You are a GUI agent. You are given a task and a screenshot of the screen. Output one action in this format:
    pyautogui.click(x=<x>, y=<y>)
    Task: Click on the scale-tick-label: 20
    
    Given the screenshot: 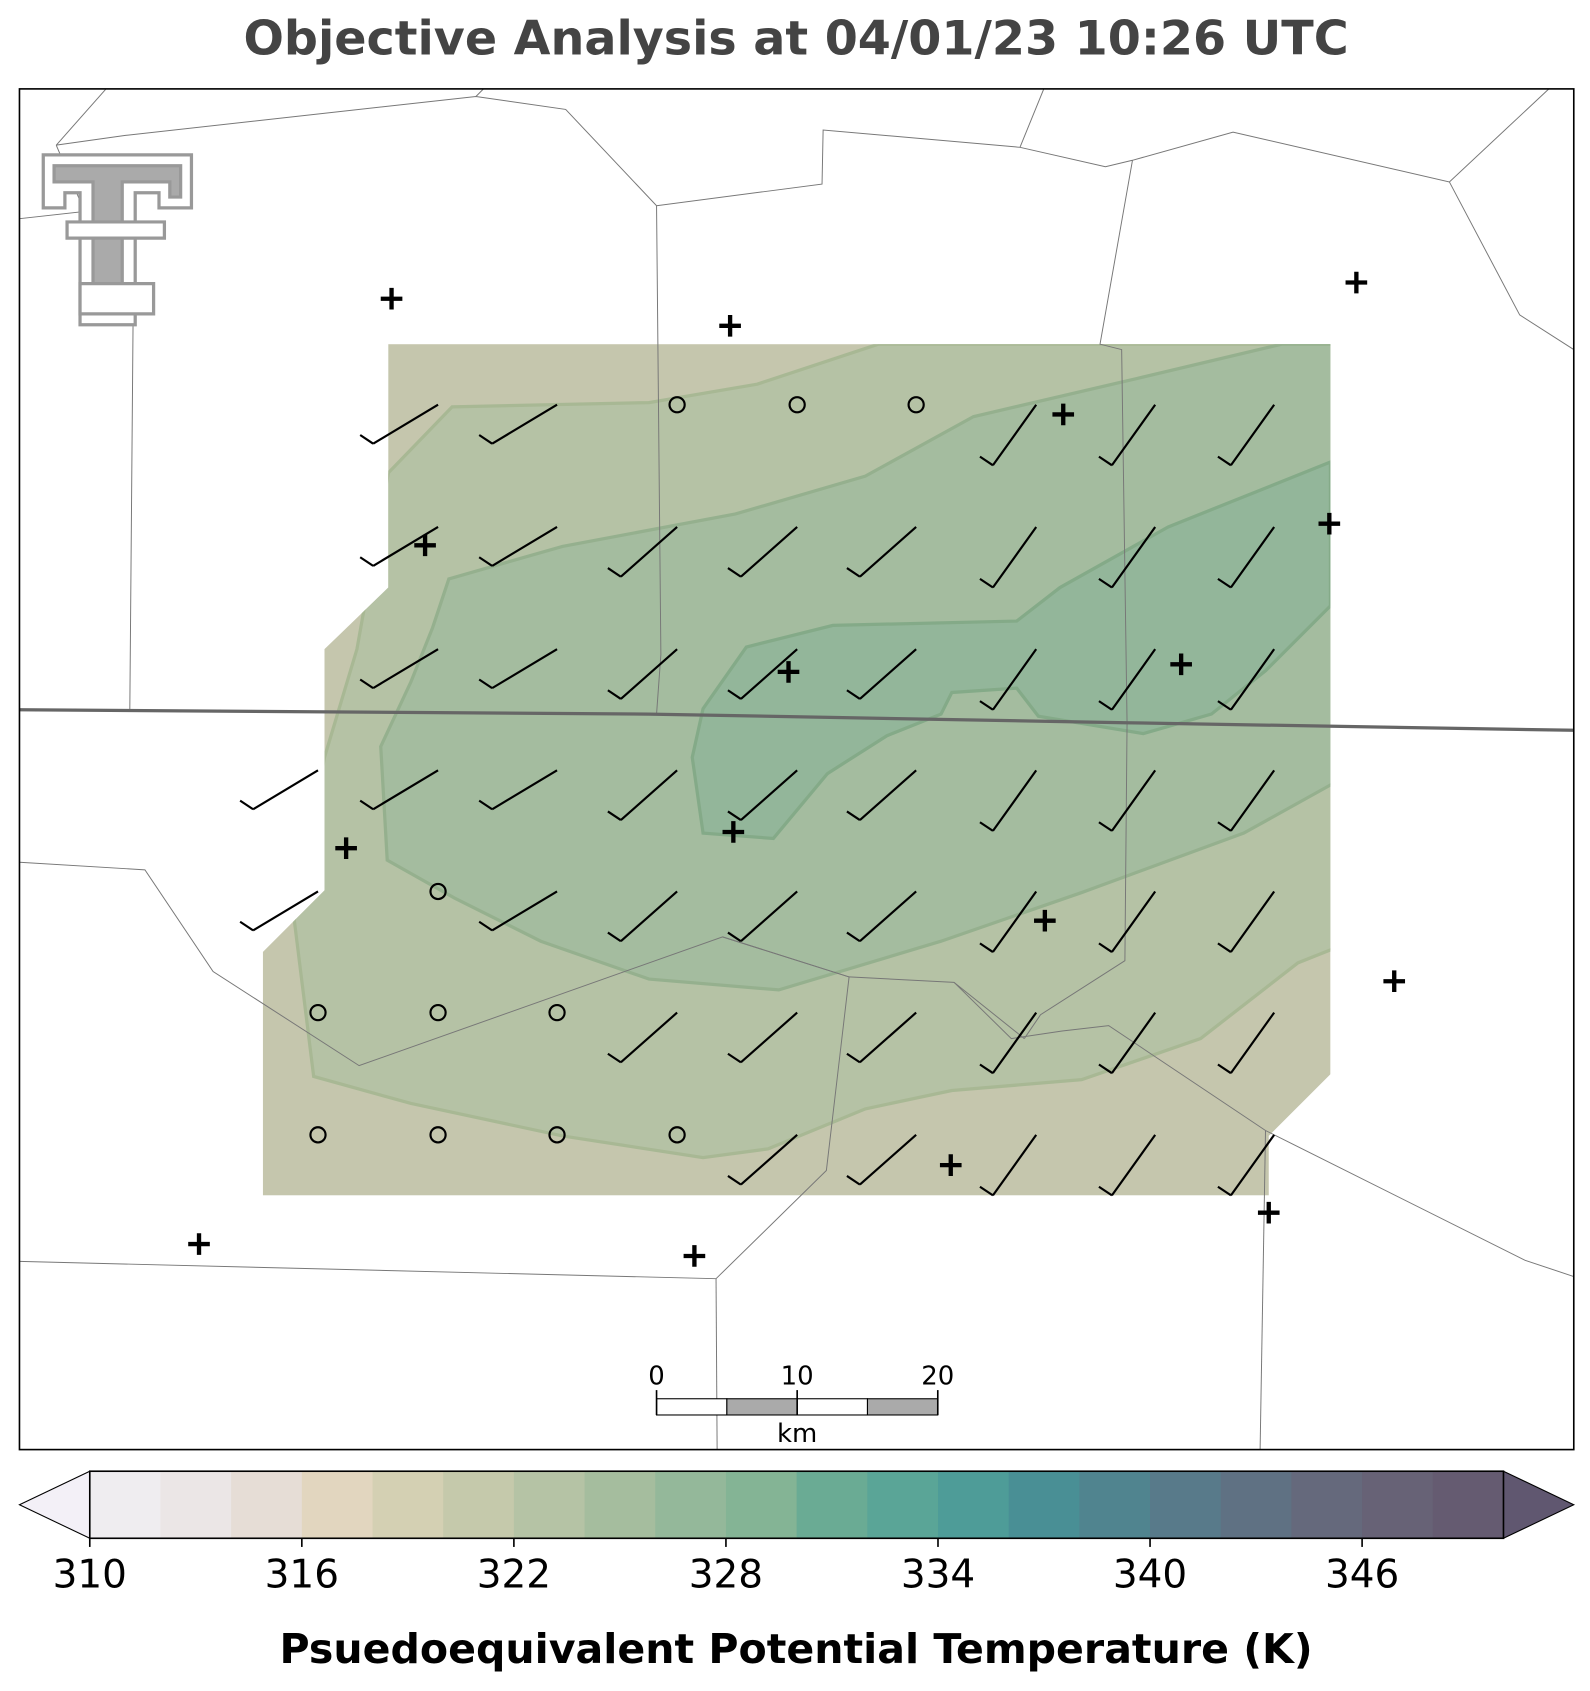 What is the action you would take?
    pyautogui.click(x=937, y=1377)
    